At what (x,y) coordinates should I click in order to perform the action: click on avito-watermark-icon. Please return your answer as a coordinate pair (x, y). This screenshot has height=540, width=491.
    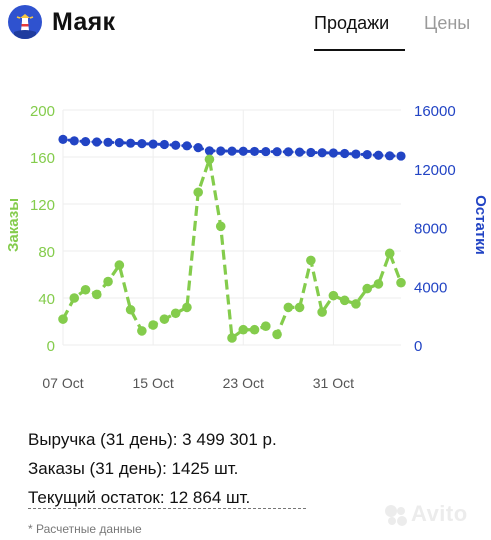
    Looking at the image, I should click on (396, 515).